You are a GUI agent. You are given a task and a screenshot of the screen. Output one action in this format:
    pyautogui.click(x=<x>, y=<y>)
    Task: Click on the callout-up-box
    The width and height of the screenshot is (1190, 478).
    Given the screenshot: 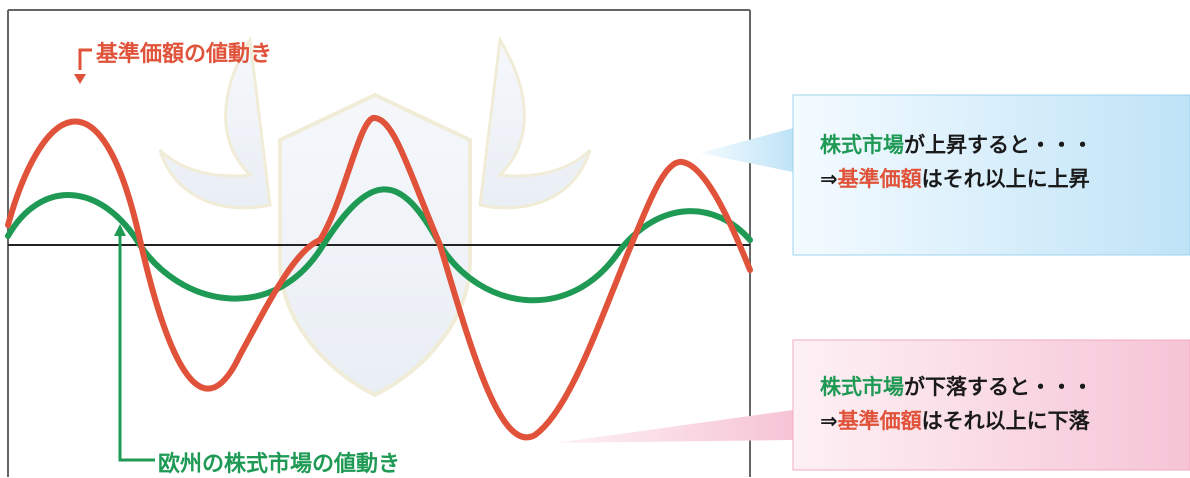 What is the action you would take?
    pyautogui.click(x=945, y=175)
    